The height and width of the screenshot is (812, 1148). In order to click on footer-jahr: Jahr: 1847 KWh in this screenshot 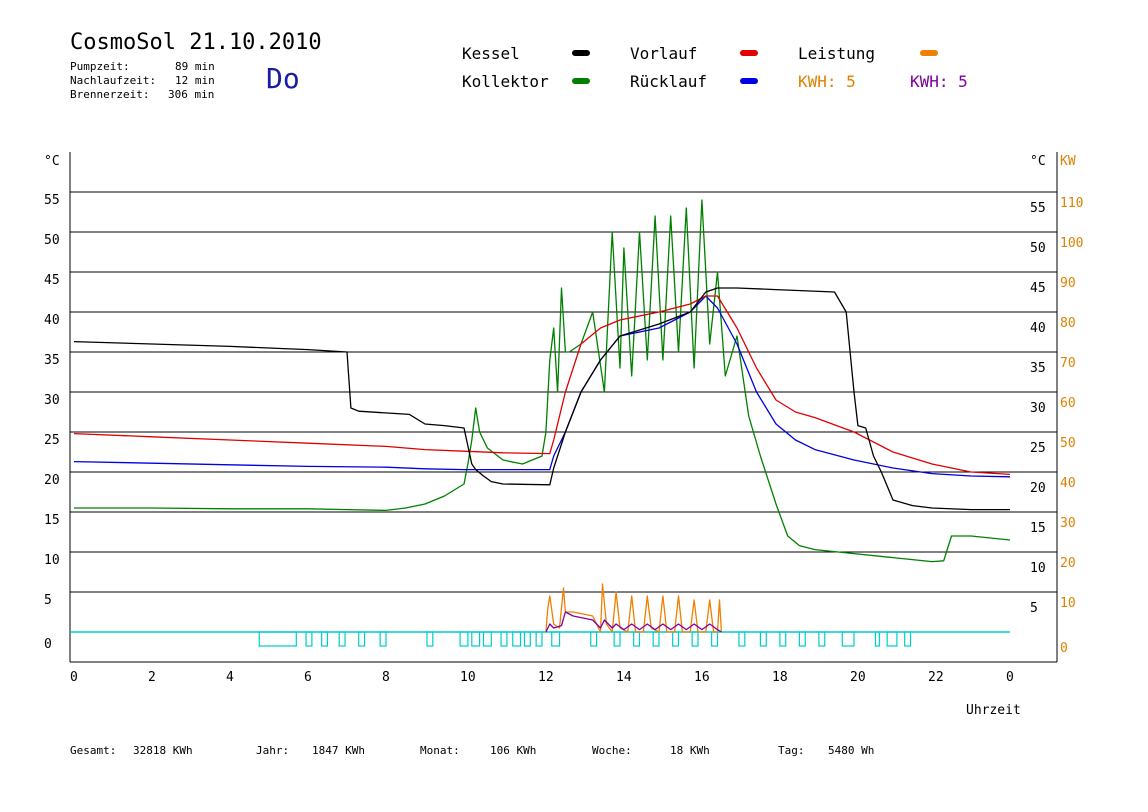, I will do `click(310, 750)`.